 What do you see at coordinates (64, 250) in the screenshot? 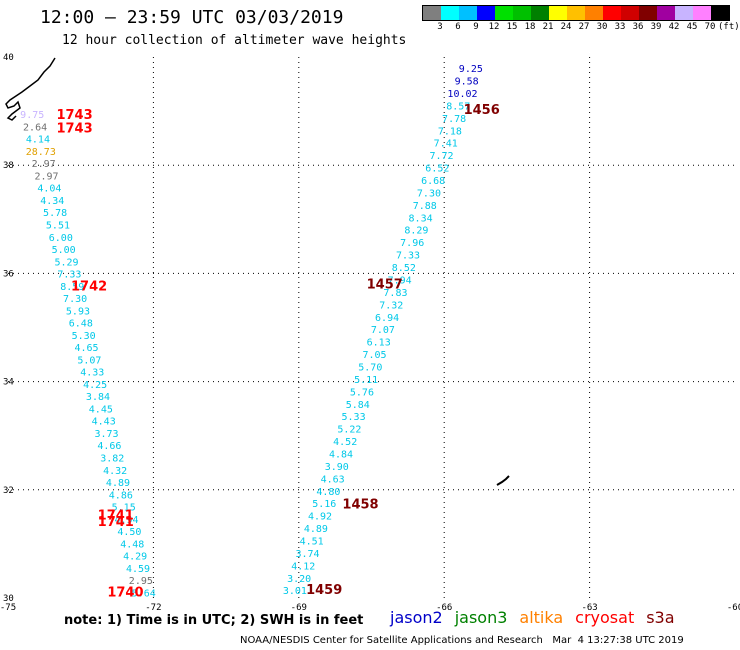
I see `wave-height-label: 5.00` at bounding box center [64, 250].